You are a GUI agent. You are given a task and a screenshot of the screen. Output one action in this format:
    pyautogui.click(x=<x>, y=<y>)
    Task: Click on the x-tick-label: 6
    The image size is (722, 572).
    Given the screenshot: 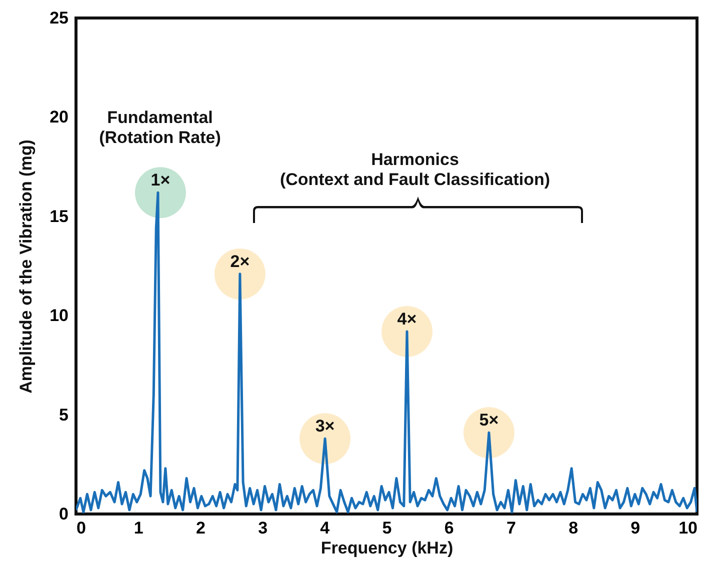 What is the action you would take?
    pyautogui.click(x=449, y=528)
    